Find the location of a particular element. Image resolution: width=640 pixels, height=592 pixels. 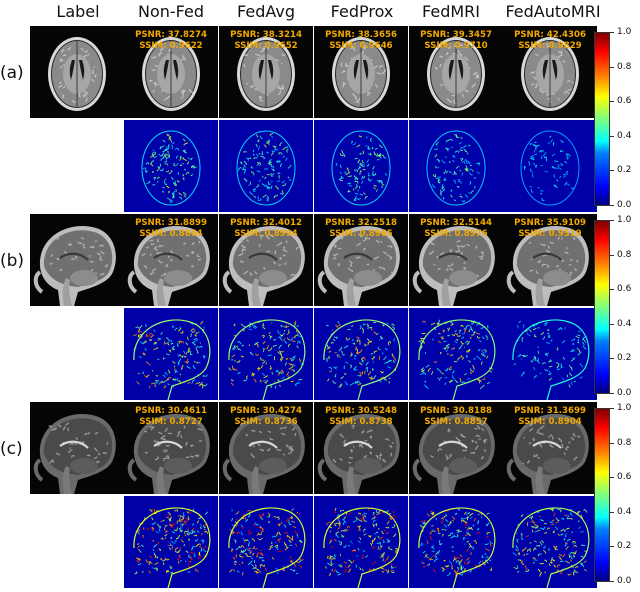

psnr-value: PSNR: 30.5248 is located at coordinates (361, 411).